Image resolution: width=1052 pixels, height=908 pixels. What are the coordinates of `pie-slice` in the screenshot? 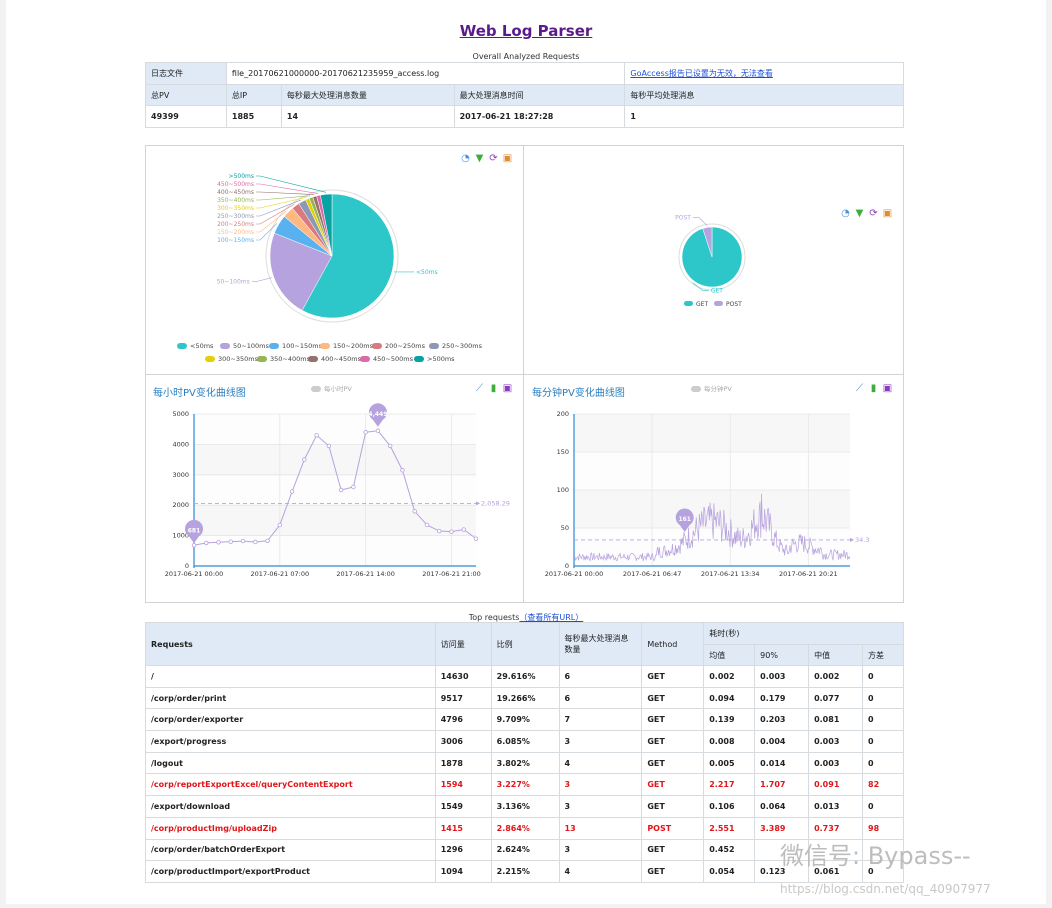 It's located at (301, 271).